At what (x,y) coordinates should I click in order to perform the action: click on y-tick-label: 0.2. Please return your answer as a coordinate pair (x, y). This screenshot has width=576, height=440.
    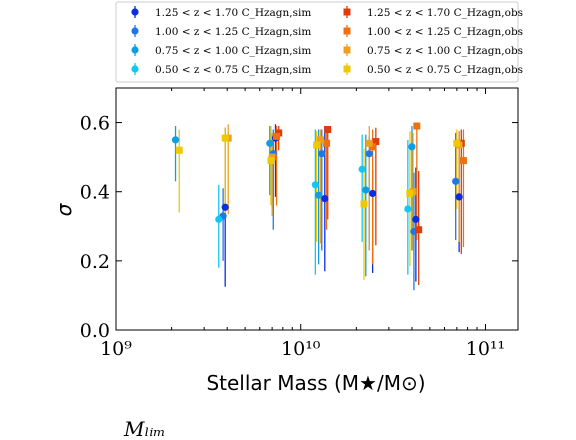
    Looking at the image, I should click on (95, 262).